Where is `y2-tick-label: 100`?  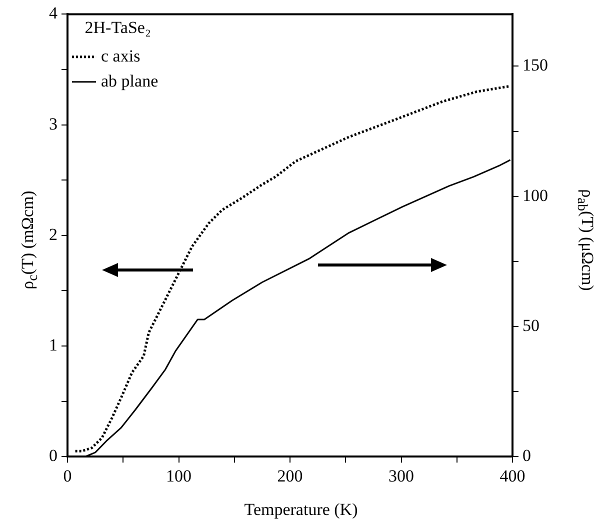
y2-tick-label: 100 is located at coordinates (535, 195).